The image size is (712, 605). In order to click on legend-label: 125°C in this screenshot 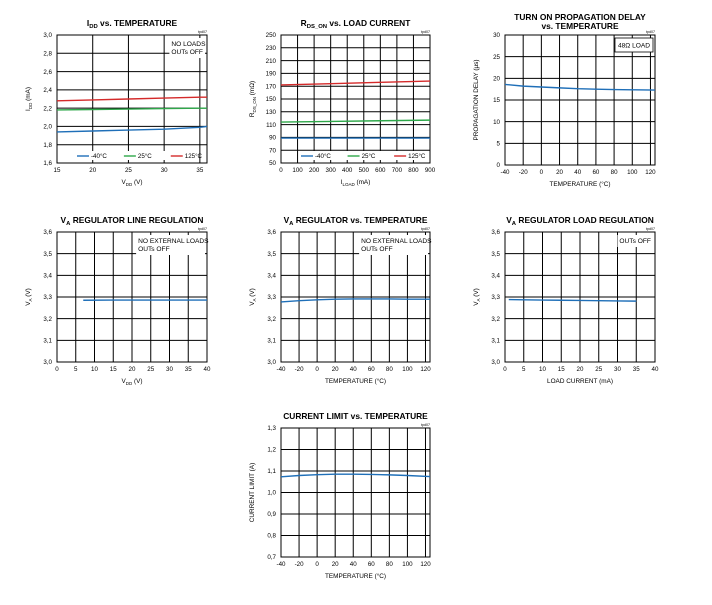, I will do `click(417, 156)`.